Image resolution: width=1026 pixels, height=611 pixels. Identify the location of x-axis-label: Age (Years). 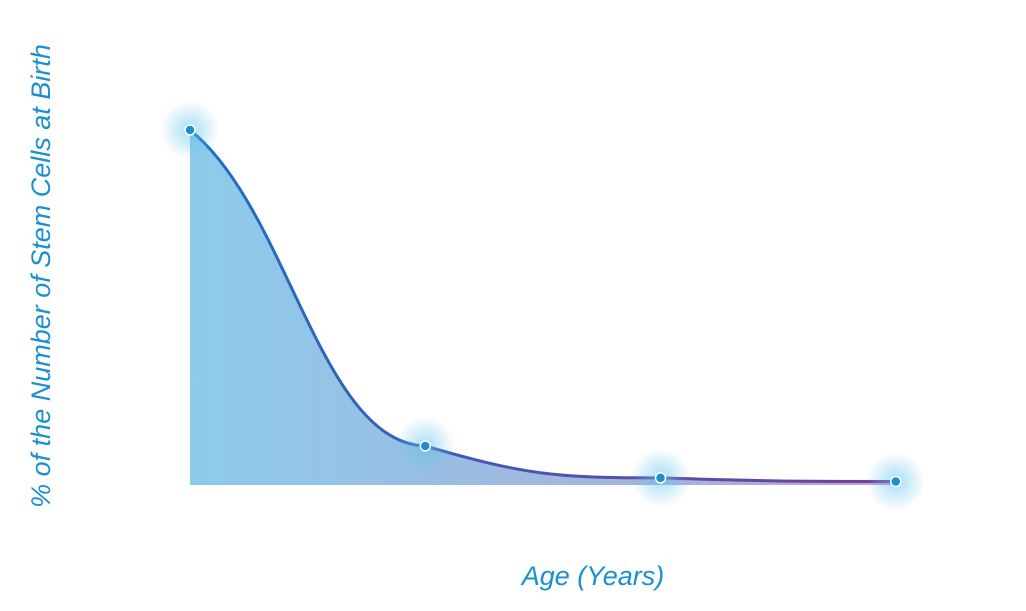
(592, 576).